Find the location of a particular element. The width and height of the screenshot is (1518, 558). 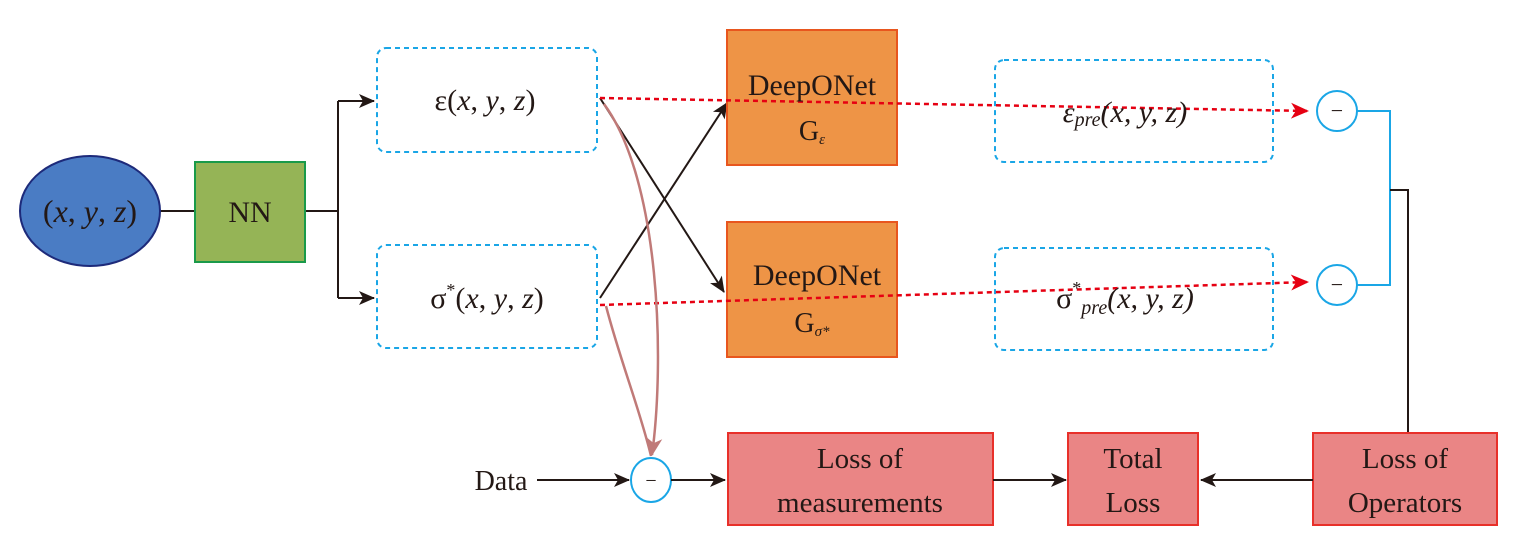

minus-sign-data: − is located at coordinates (650, 481).